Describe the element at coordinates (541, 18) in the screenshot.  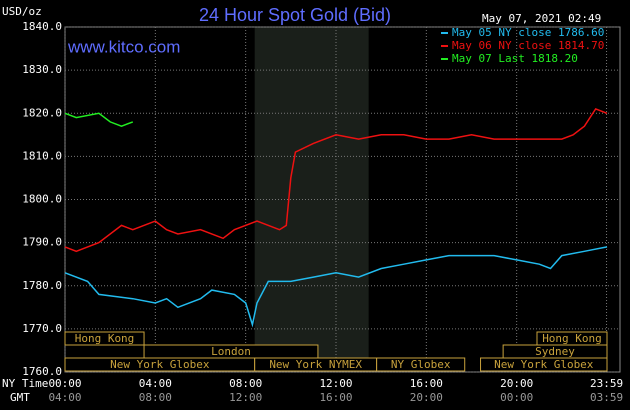
I see `timestamp: May 07, 2021 02:49` at that location.